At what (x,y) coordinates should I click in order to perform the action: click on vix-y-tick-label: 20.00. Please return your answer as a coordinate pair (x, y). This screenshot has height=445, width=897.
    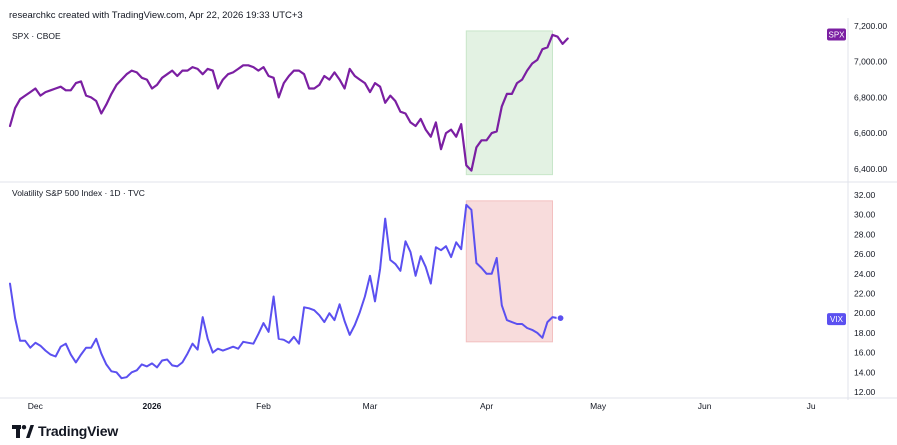
    Looking at the image, I should click on (865, 313).